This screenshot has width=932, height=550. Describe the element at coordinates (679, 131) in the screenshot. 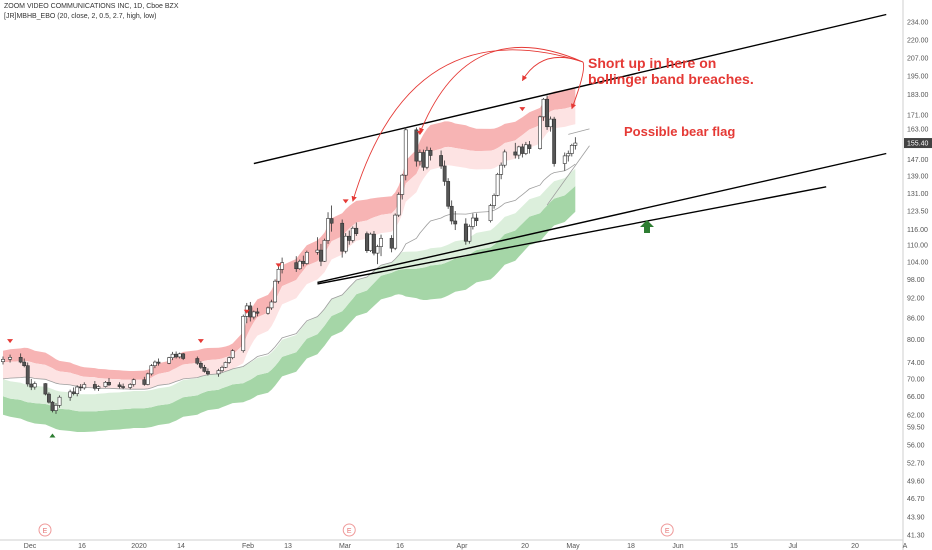

I see `annotation-bear-flag: Possible bear flag` at that location.